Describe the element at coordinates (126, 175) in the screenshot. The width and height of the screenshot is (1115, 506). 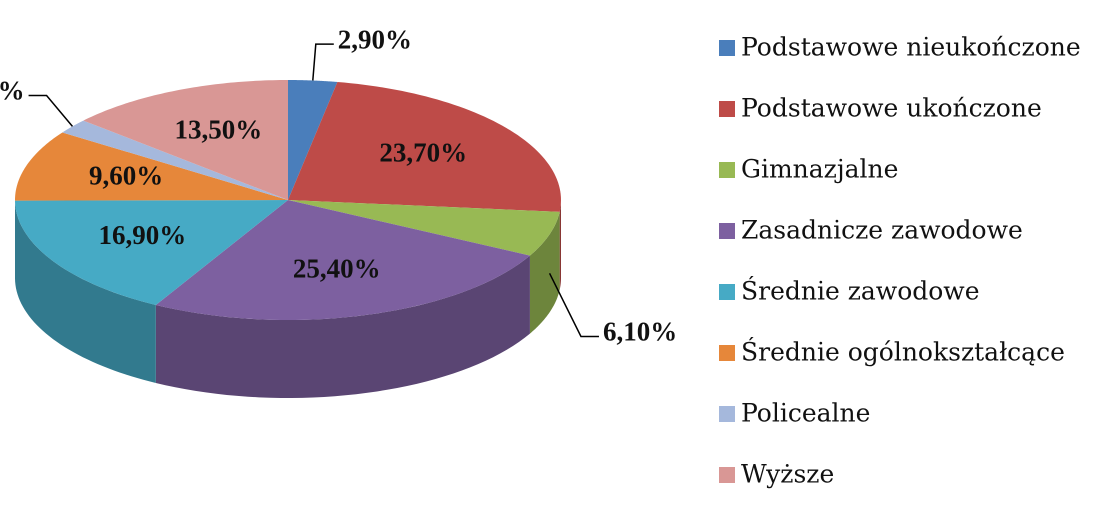
I see `data-label: 9,60%` at that location.